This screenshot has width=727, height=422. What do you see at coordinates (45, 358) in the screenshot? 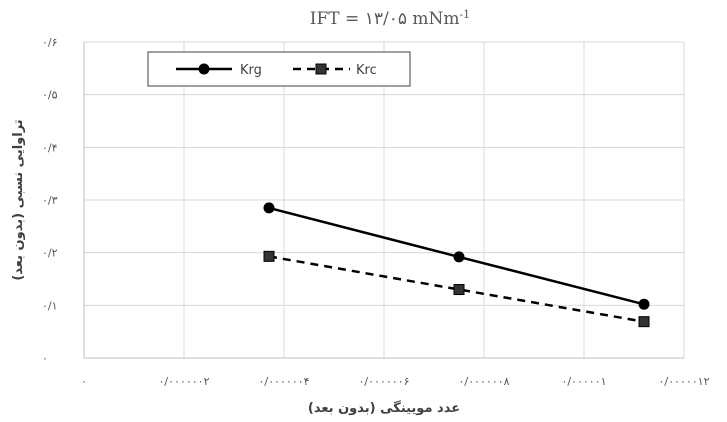
I see `y-tick-label: ۰` at bounding box center [45, 358].